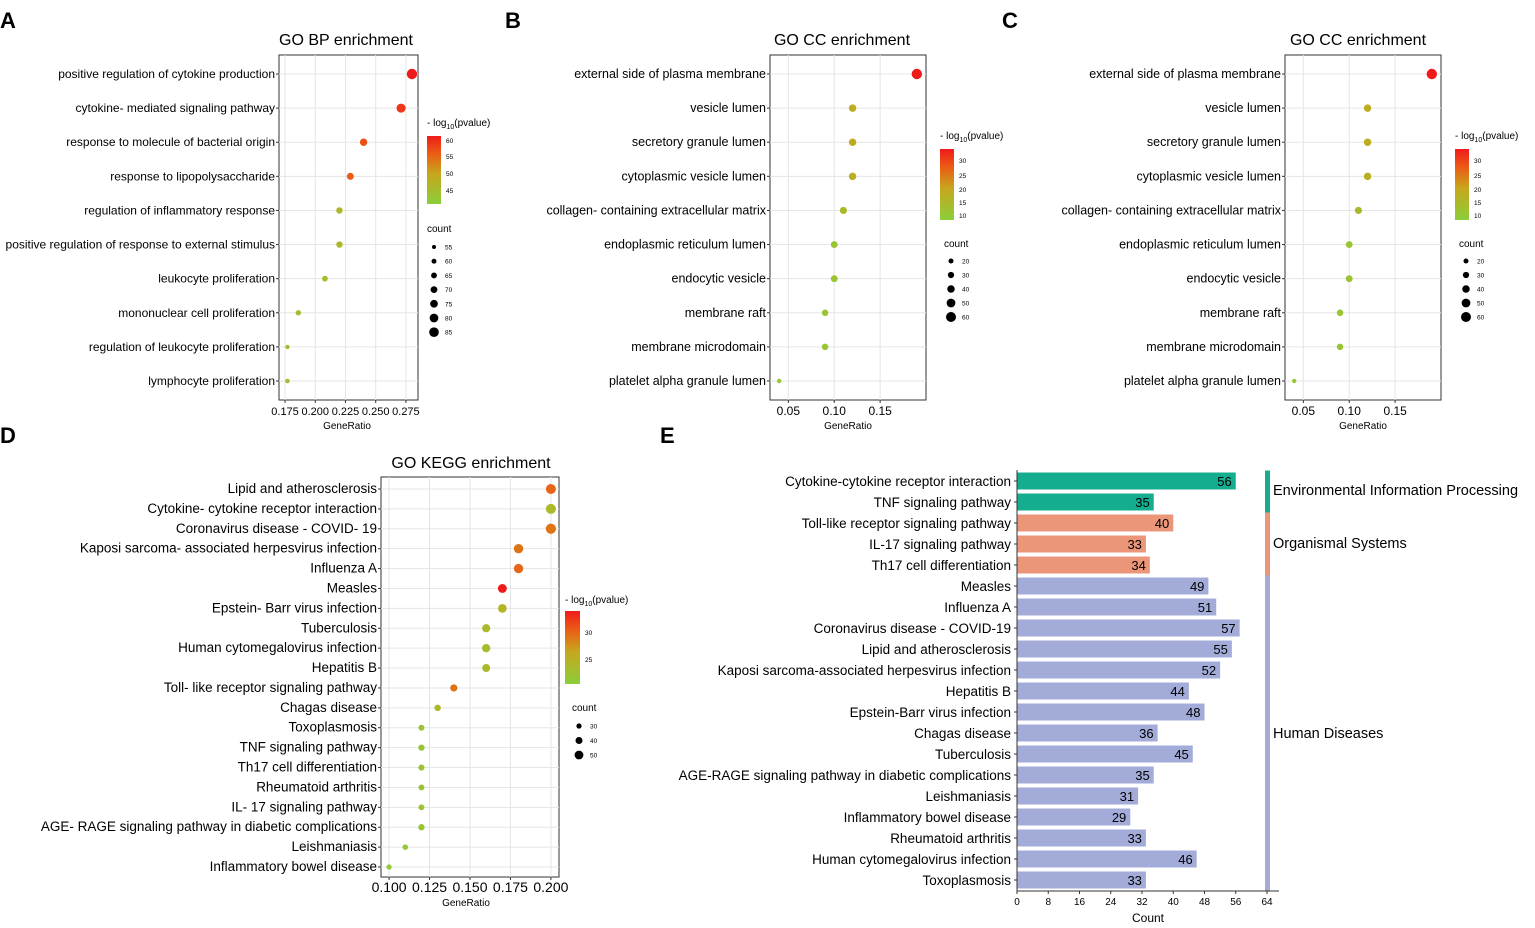 The height and width of the screenshot is (928, 1535). What do you see at coordinates (449, 290) in the screenshot?
I see `size-legend-tick: 70` at bounding box center [449, 290].